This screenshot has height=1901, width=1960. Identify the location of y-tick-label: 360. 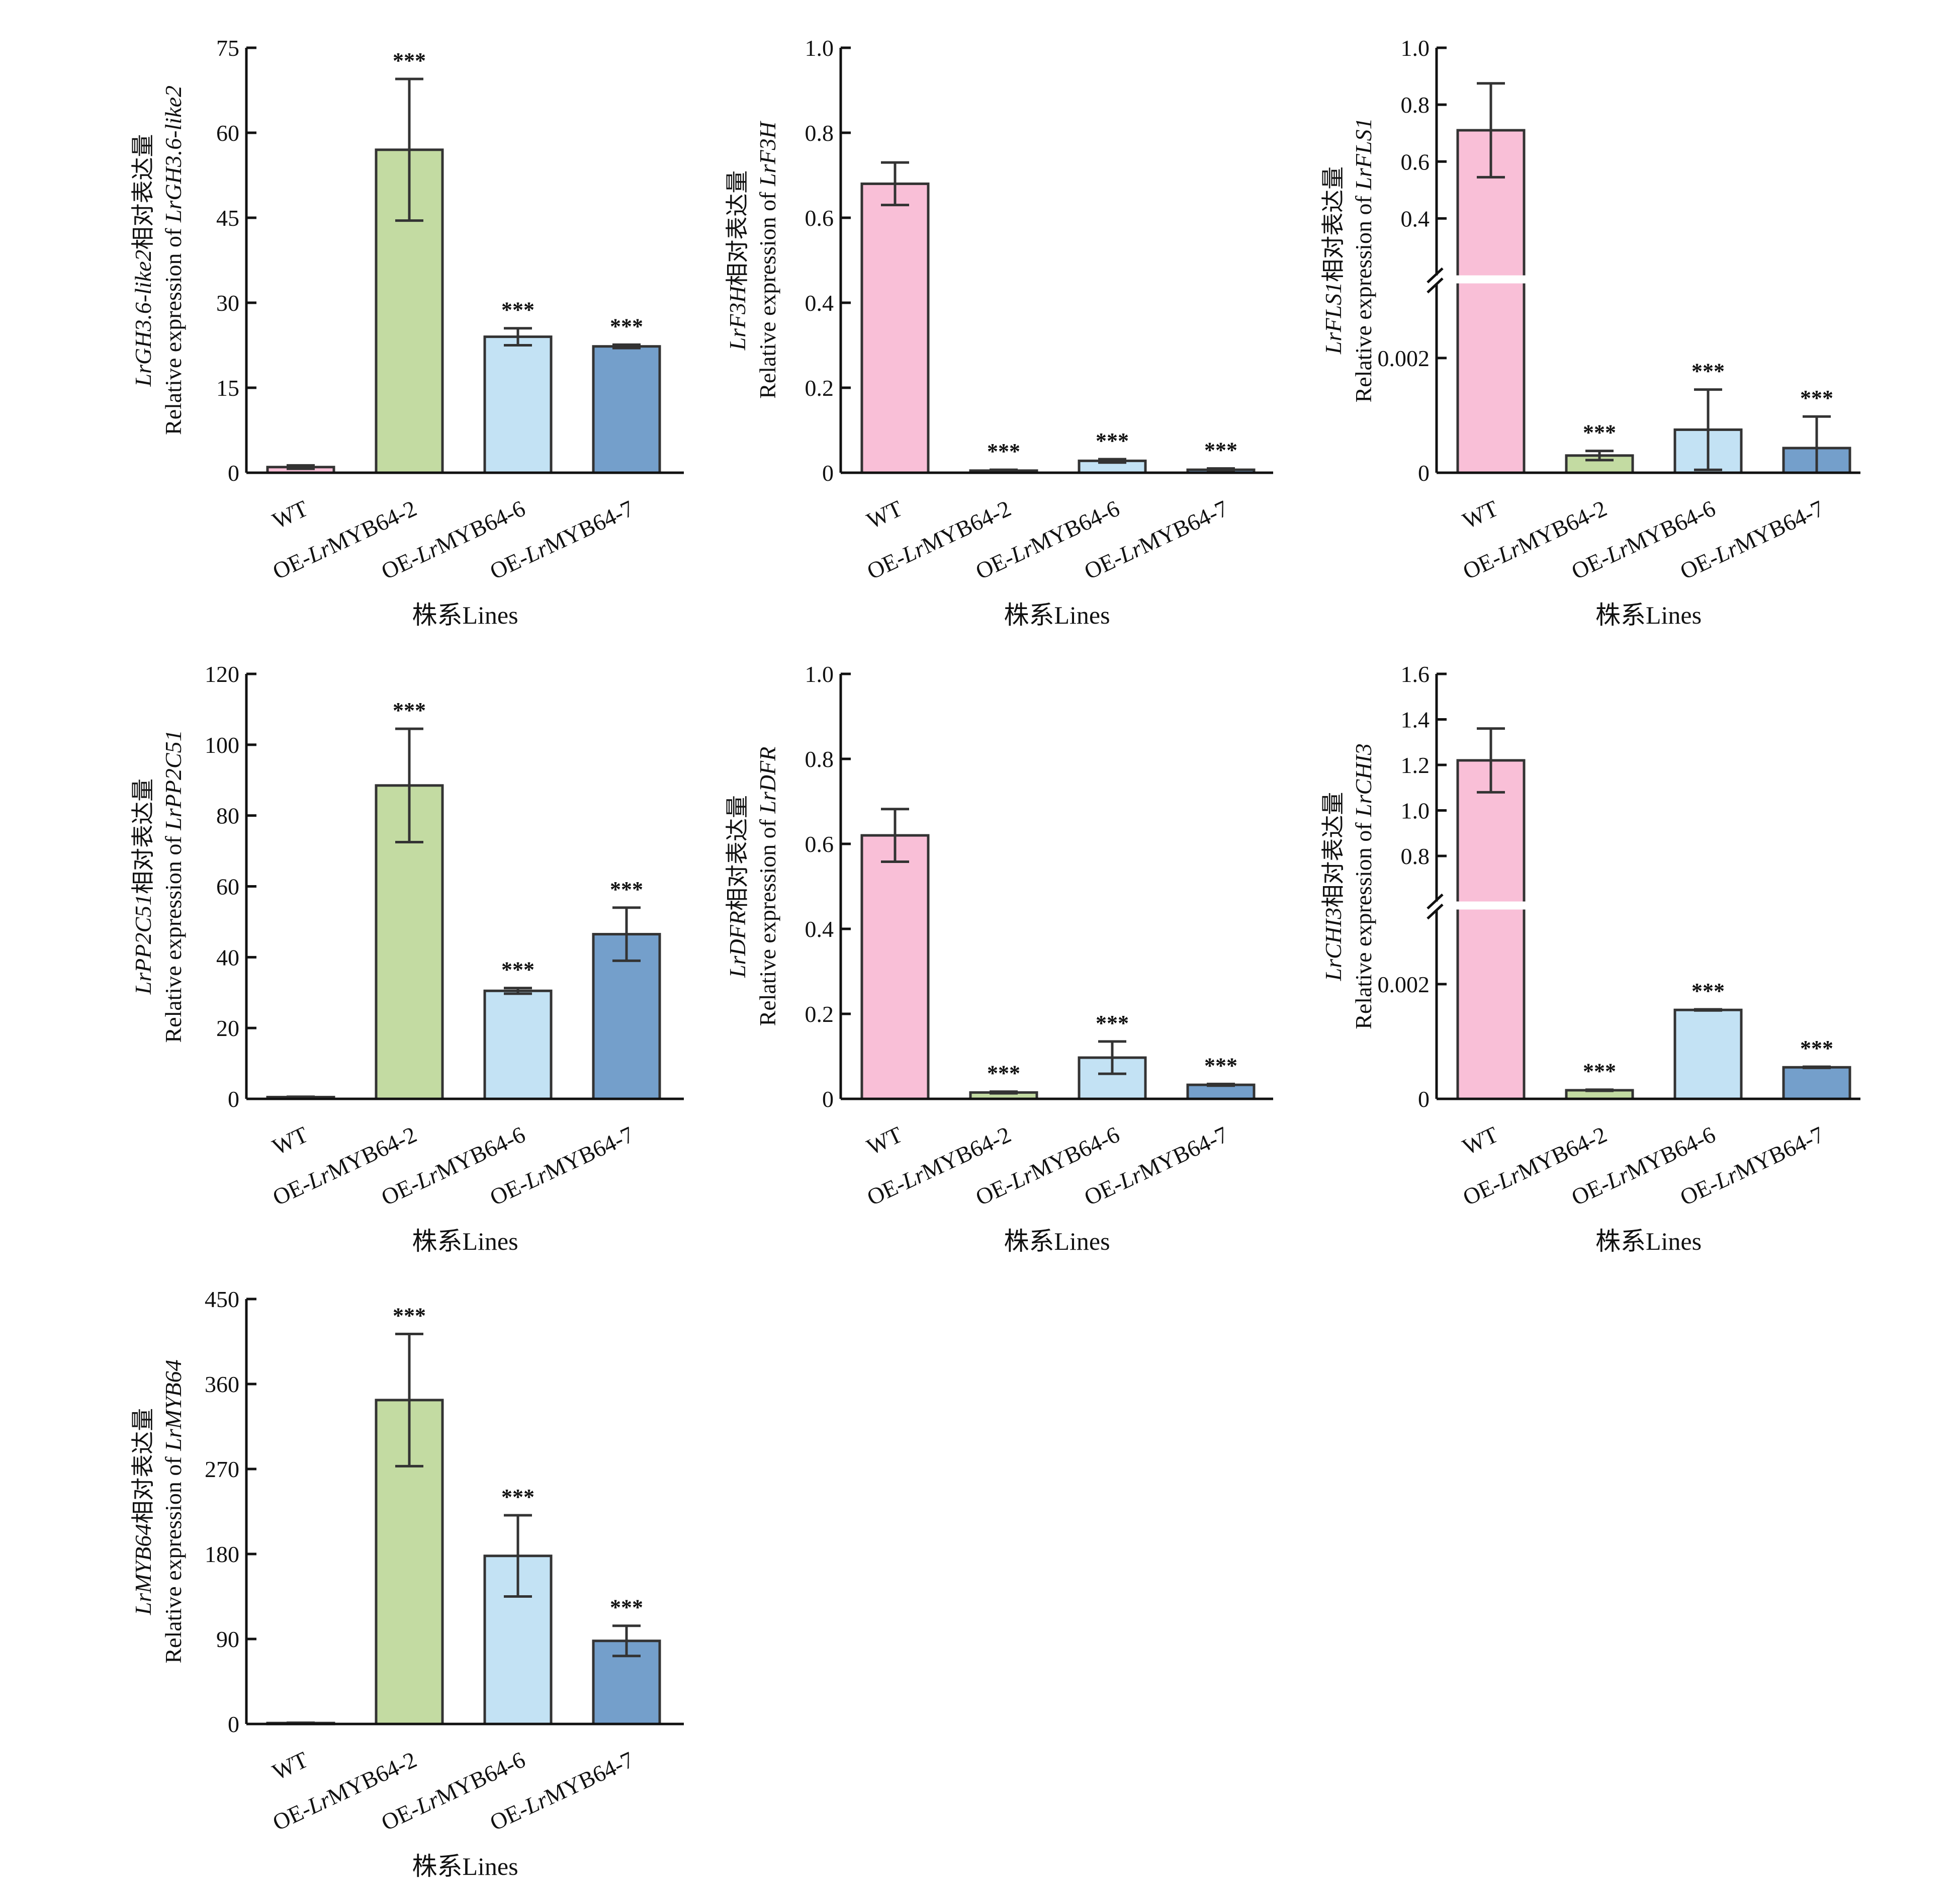
(222, 1384).